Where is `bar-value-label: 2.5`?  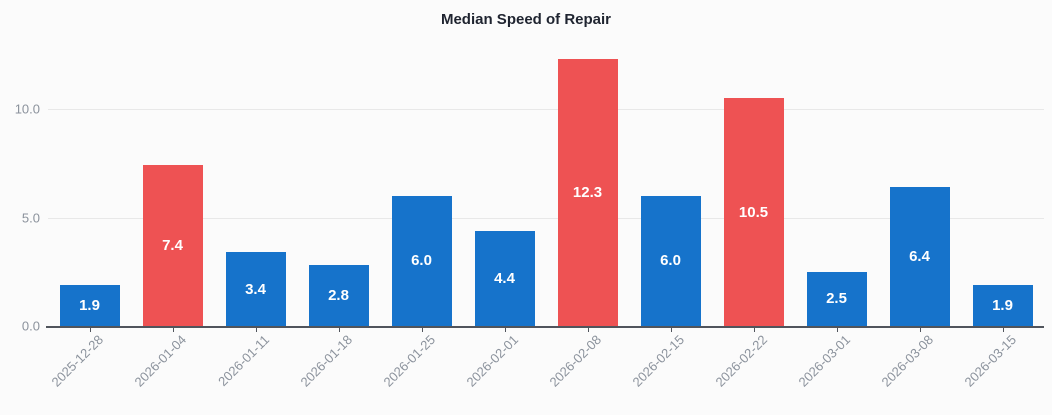 bar-value-label: 2.5 is located at coordinates (836, 299).